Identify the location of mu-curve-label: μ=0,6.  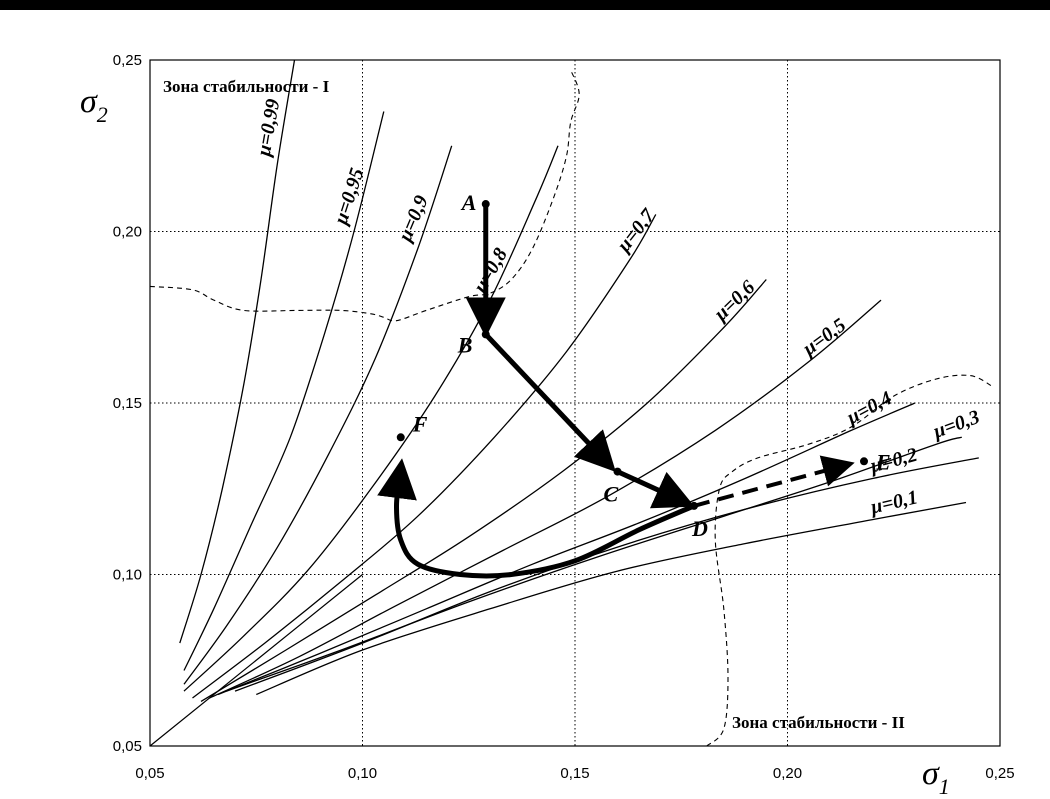
(734, 301).